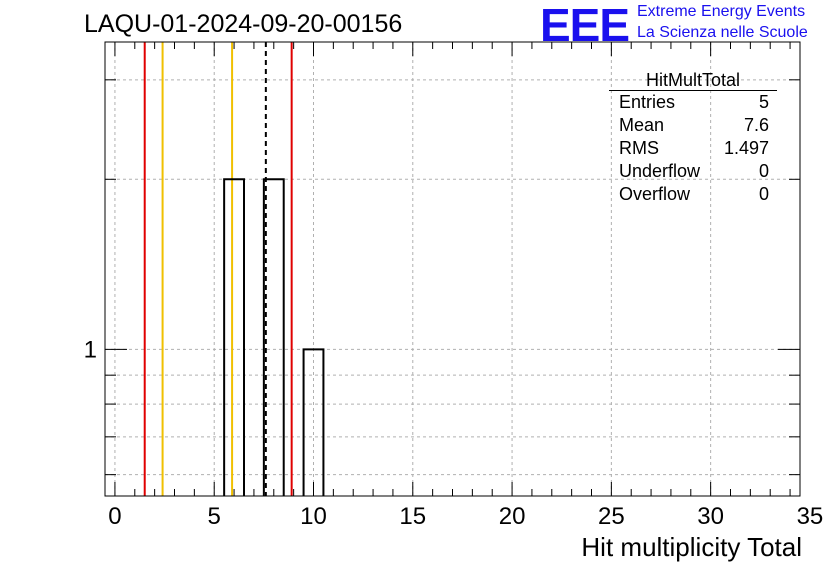 This screenshot has height=572, width=836. Describe the element at coordinates (691, 547) in the screenshot. I see `x-axis-label: Hit multiplicity Total` at that location.